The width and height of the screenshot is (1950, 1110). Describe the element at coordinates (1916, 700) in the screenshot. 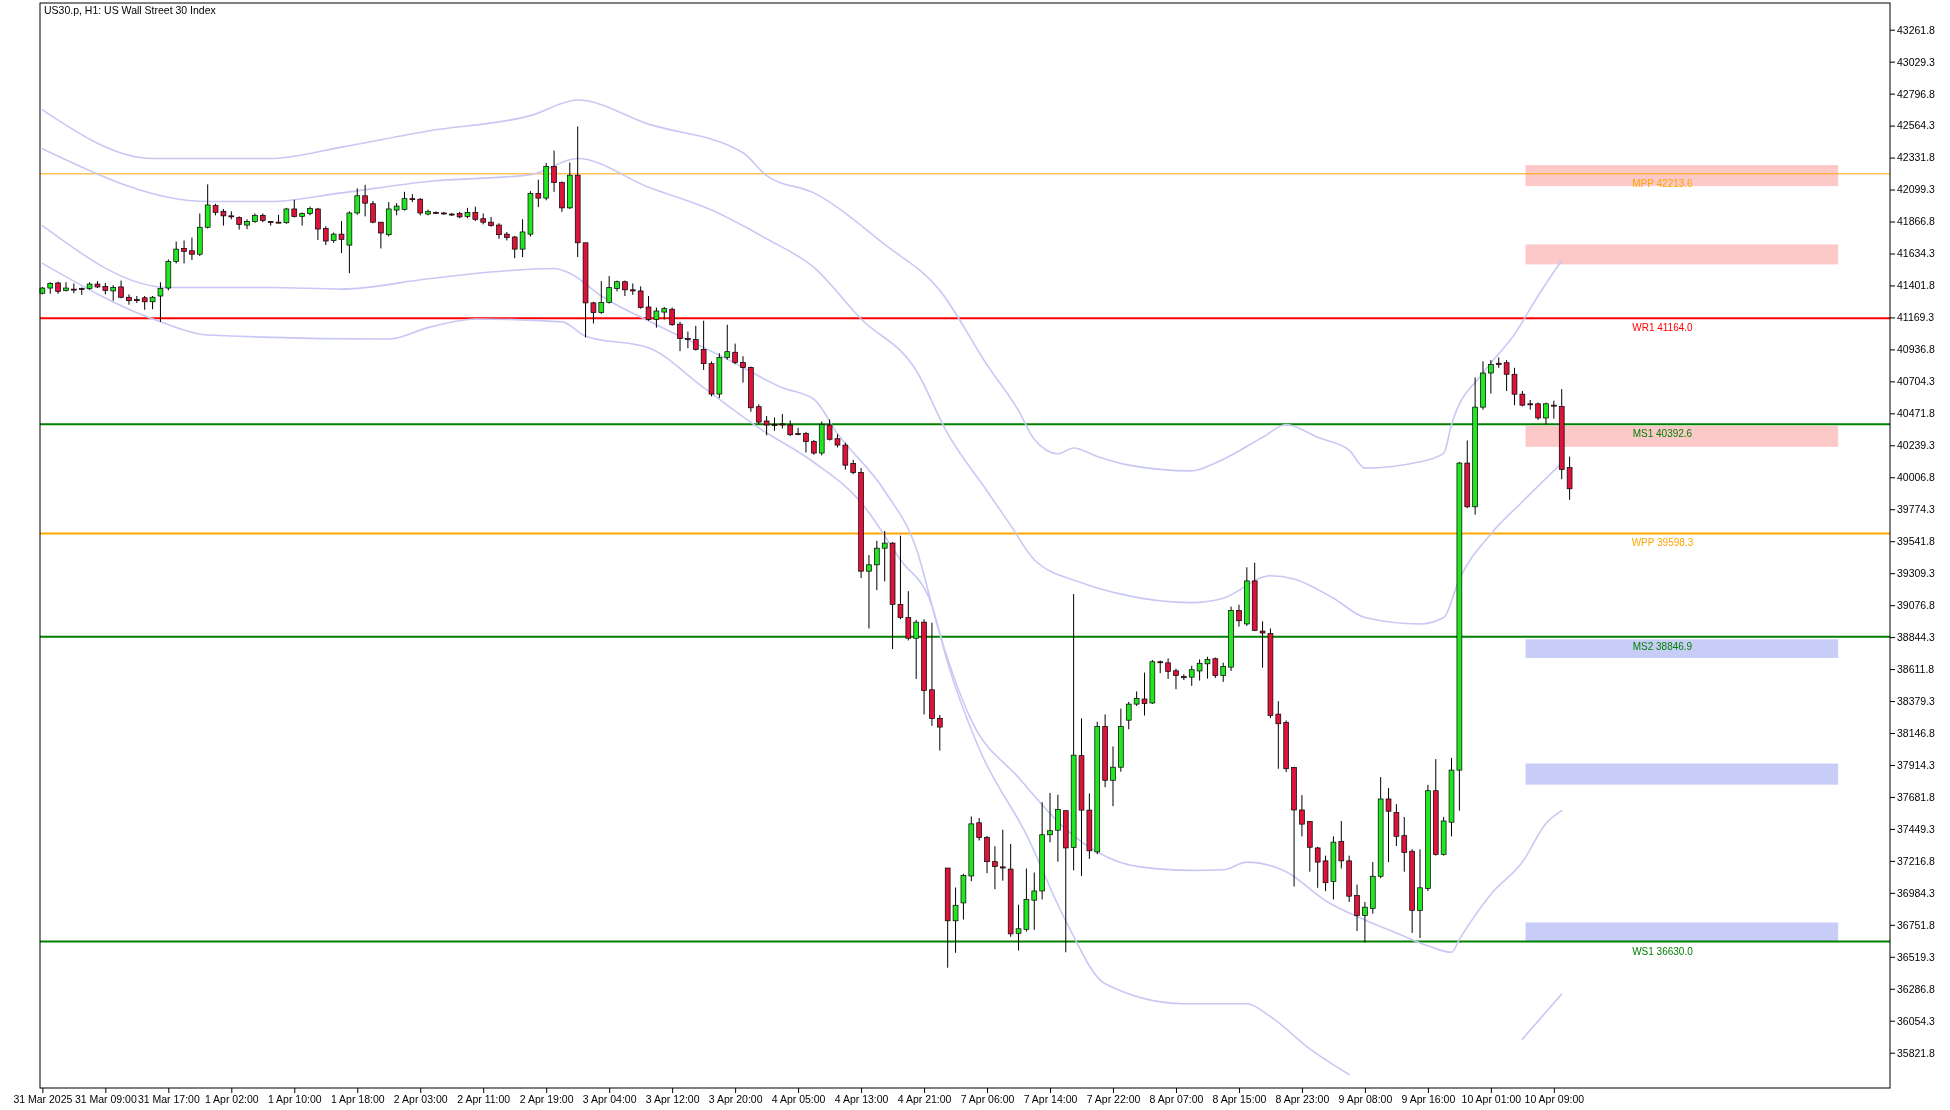

I see `y-tick-label: 38379.3` at that location.